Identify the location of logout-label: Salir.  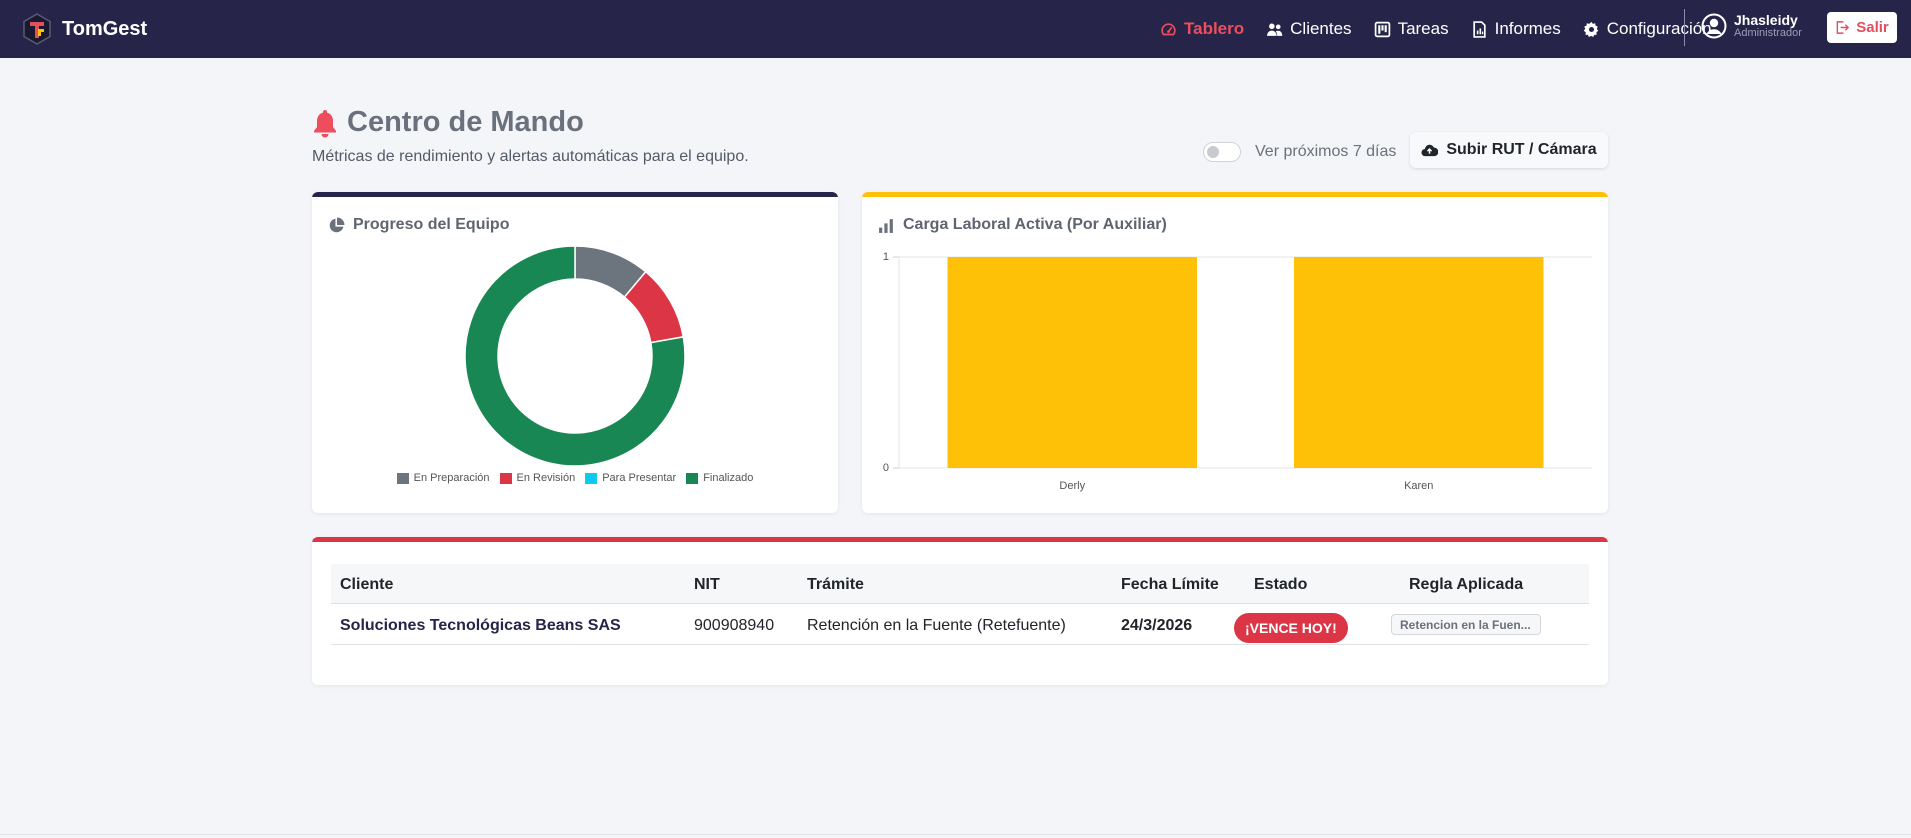
(1872, 27).